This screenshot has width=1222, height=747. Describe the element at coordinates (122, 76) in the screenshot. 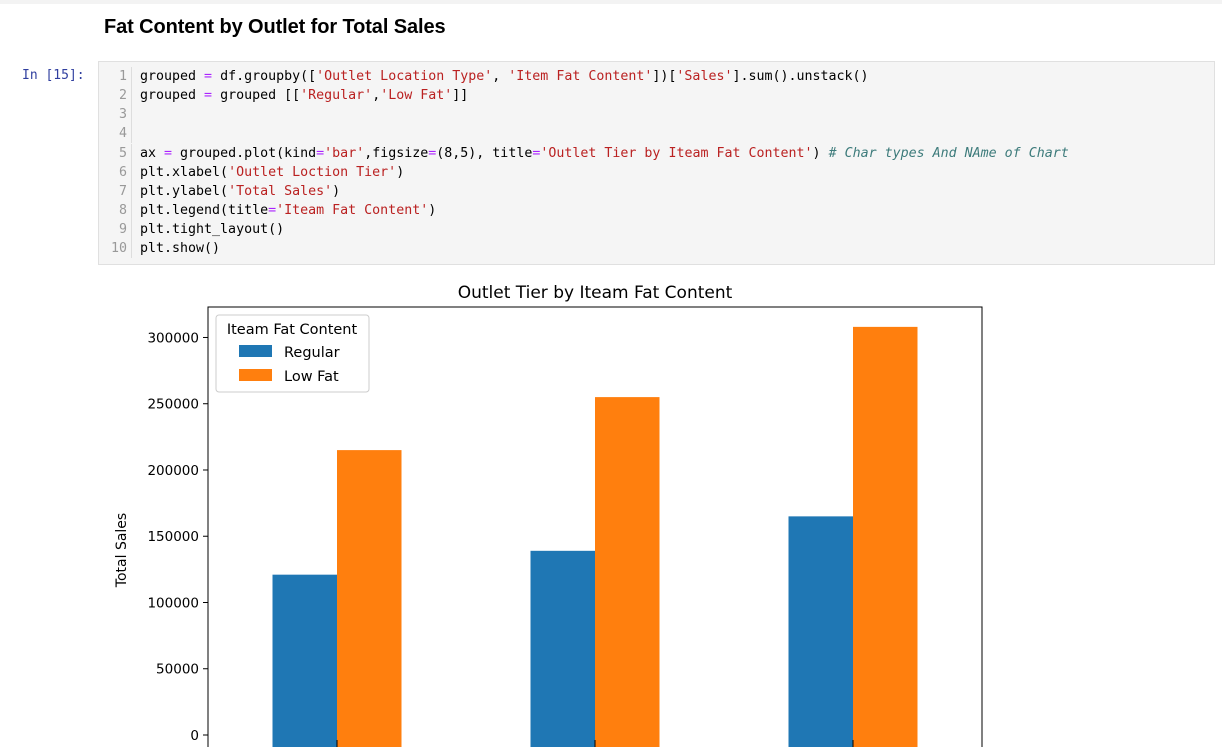

I see `line-number: 1` at that location.